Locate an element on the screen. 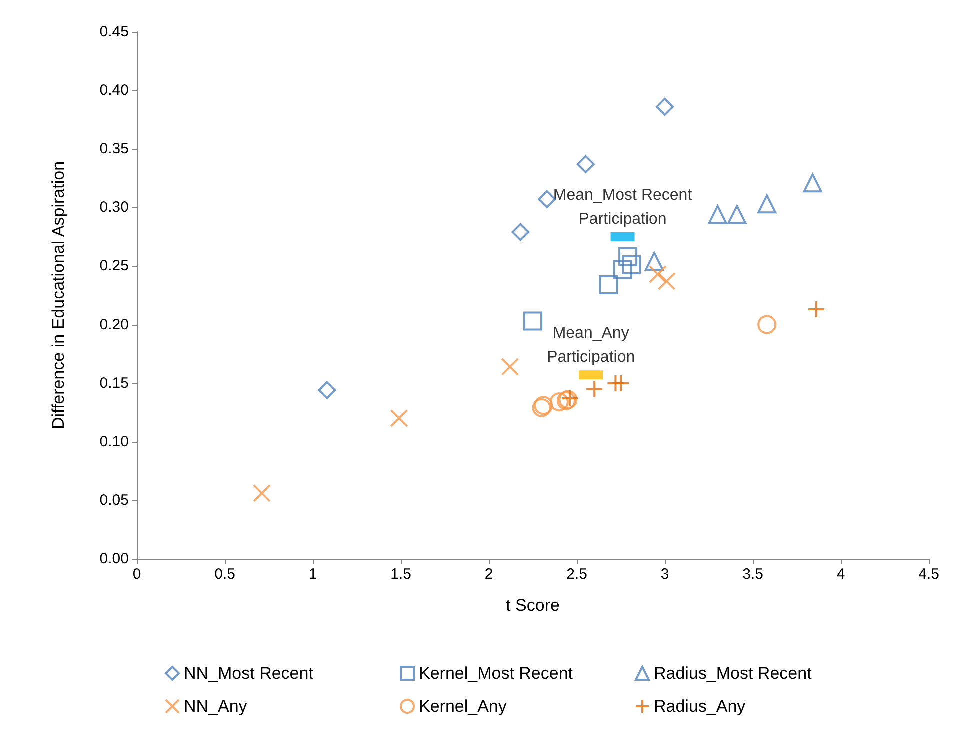 This screenshot has width=955, height=735. x-tick-label: 2.5 is located at coordinates (577, 574).